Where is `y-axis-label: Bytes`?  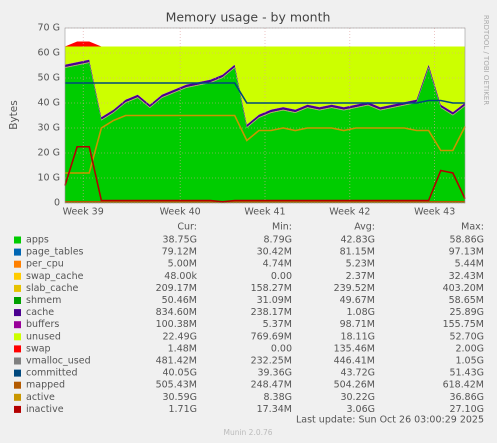 y-axis-label: Bytes is located at coordinates (14, 114).